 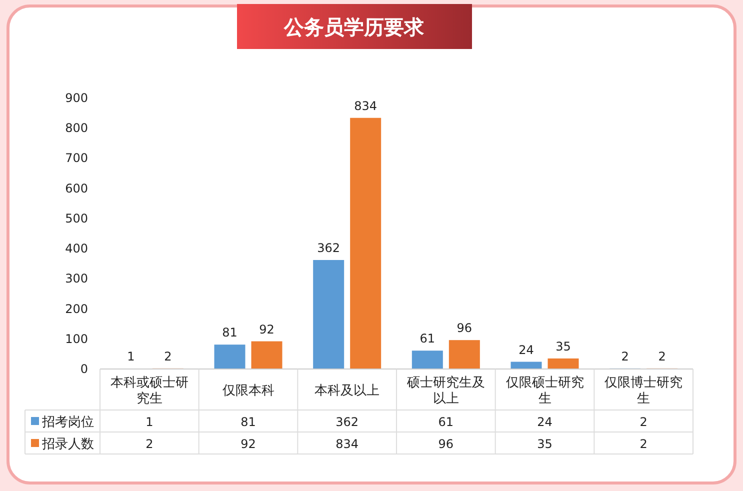 I want to click on data-label: 92, so click(x=248, y=444).